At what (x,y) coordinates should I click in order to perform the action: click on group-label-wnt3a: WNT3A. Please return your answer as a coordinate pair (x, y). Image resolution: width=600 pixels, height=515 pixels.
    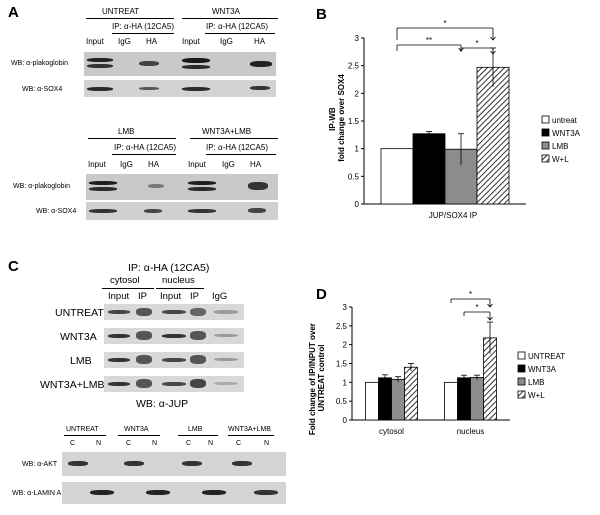
    Looking at the image, I should click on (226, 11).